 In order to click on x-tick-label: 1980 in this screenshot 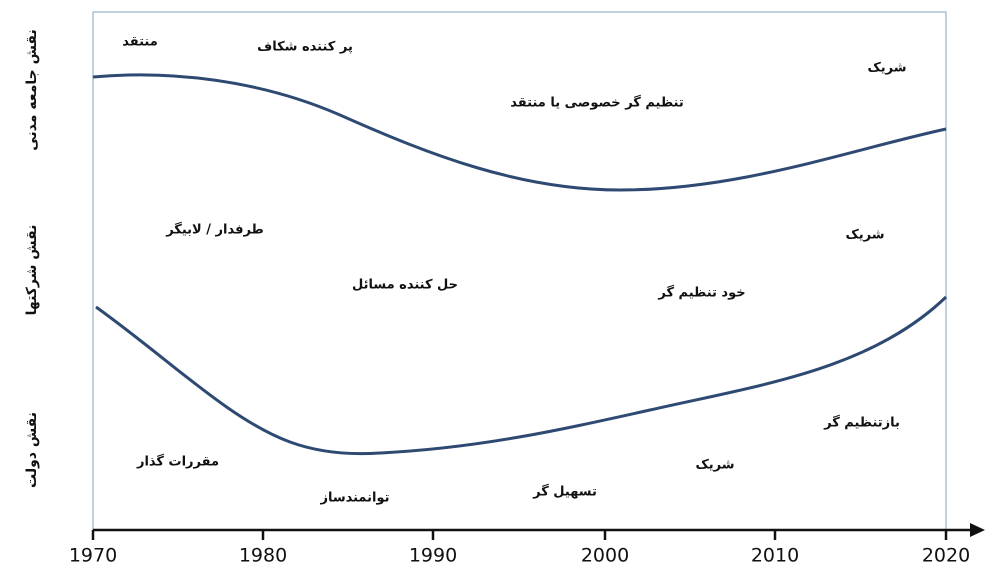, I will do `click(263, 556)`.